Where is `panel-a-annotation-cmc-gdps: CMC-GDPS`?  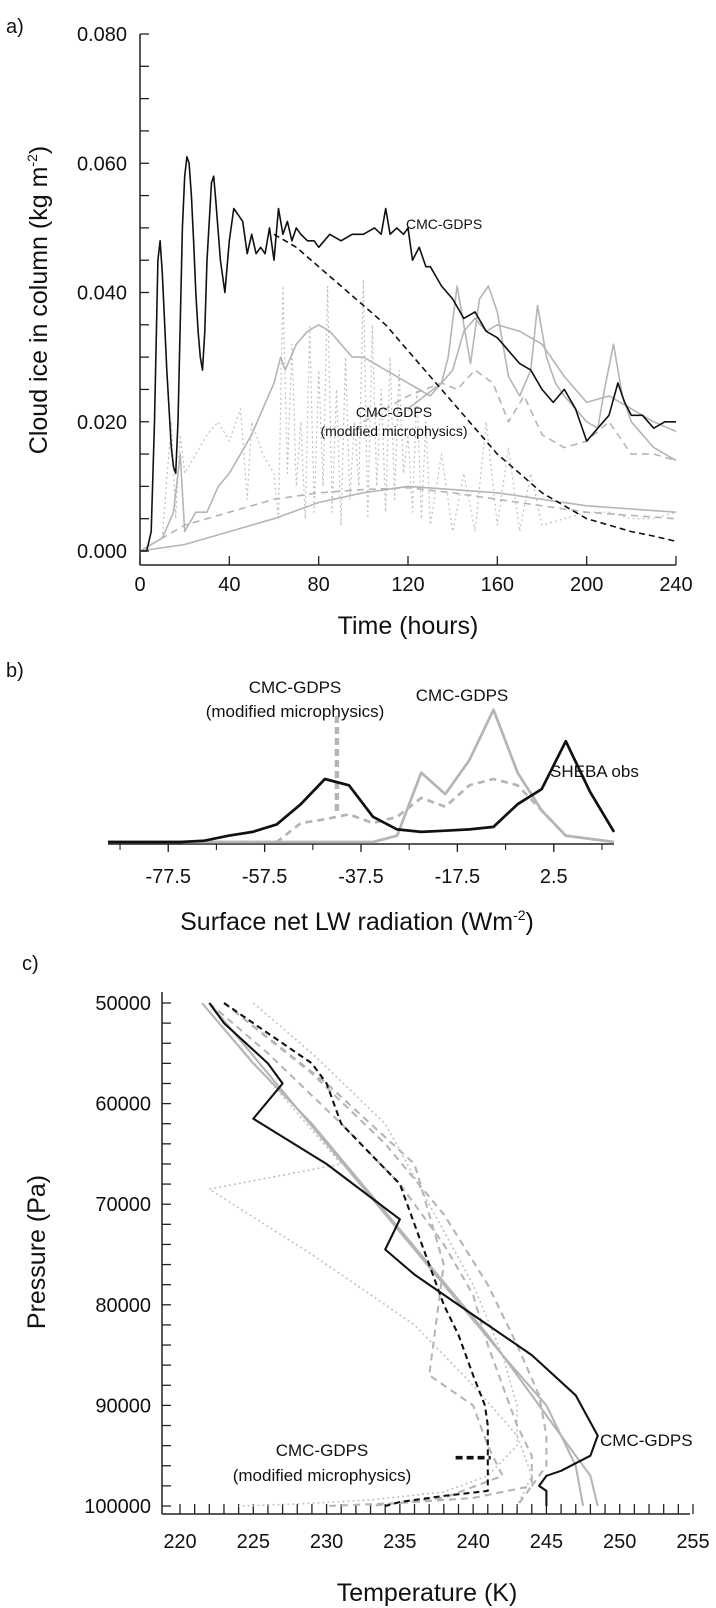 panel-a-annotation-cmc-gdps: CMC-GDPS is located at coordinates (444, 224).